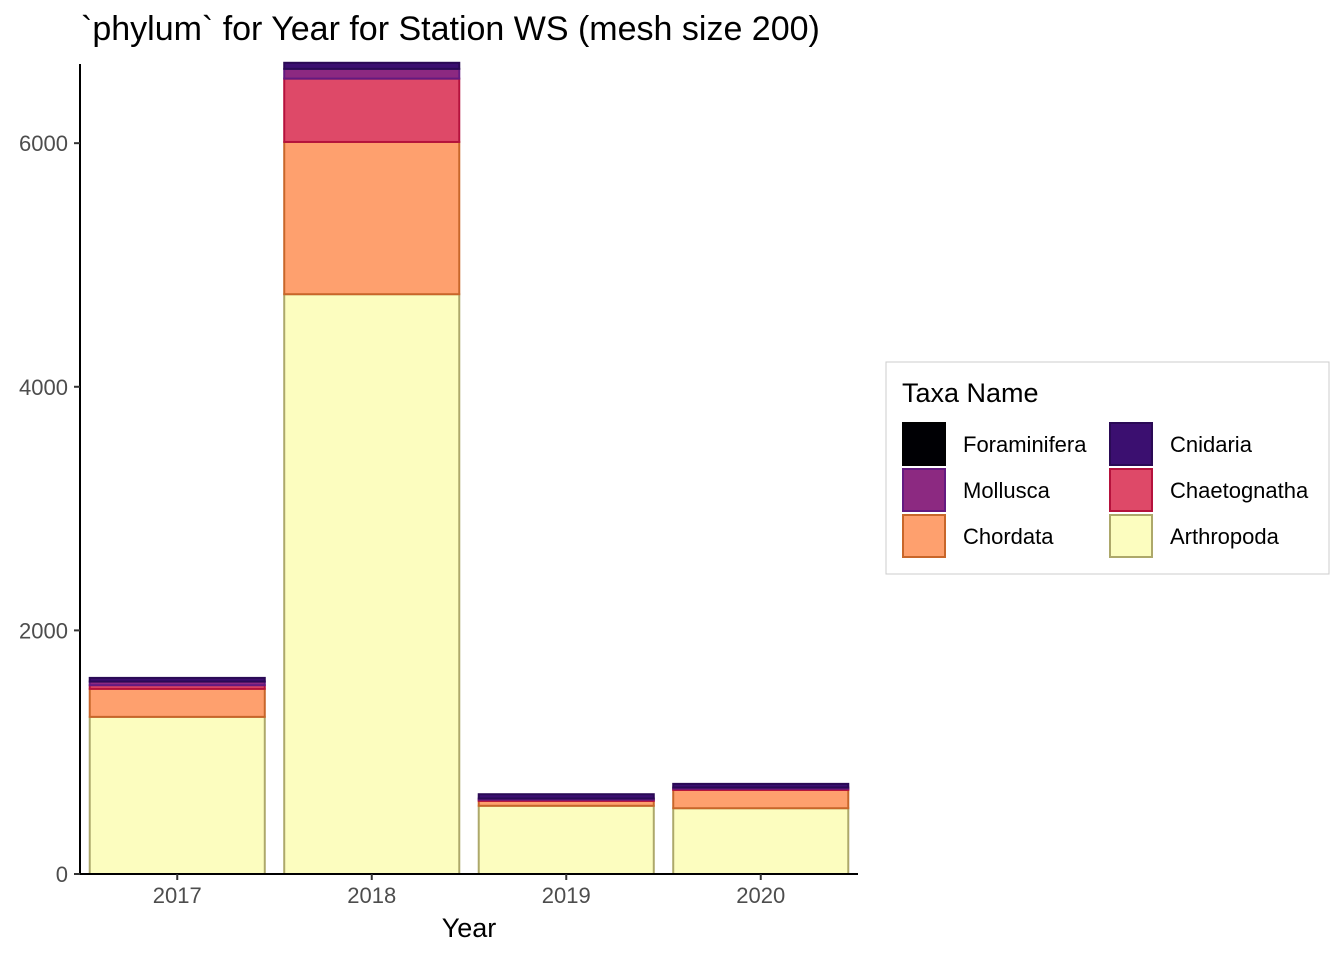  I want to click on y-tick-label: 0, so click(62, 874).